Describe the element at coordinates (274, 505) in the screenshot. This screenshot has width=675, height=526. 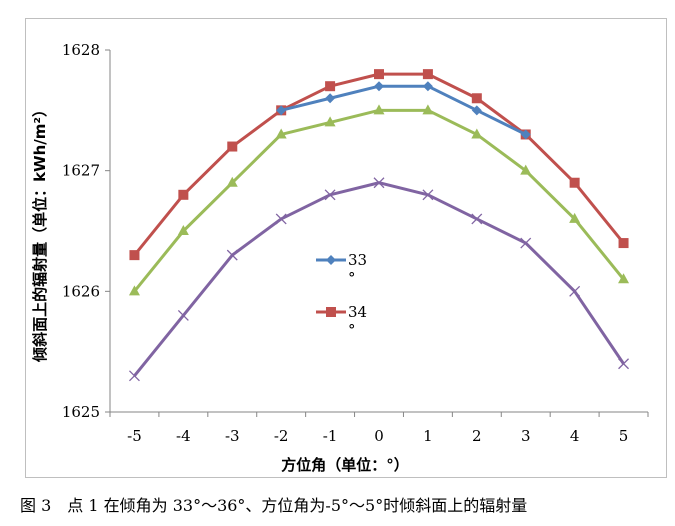
I see `figure-caption: 图 3 点 1 在倾角为 33°～36°、方位角为-5°～5°时倾斜面上的辐射量` at that location.